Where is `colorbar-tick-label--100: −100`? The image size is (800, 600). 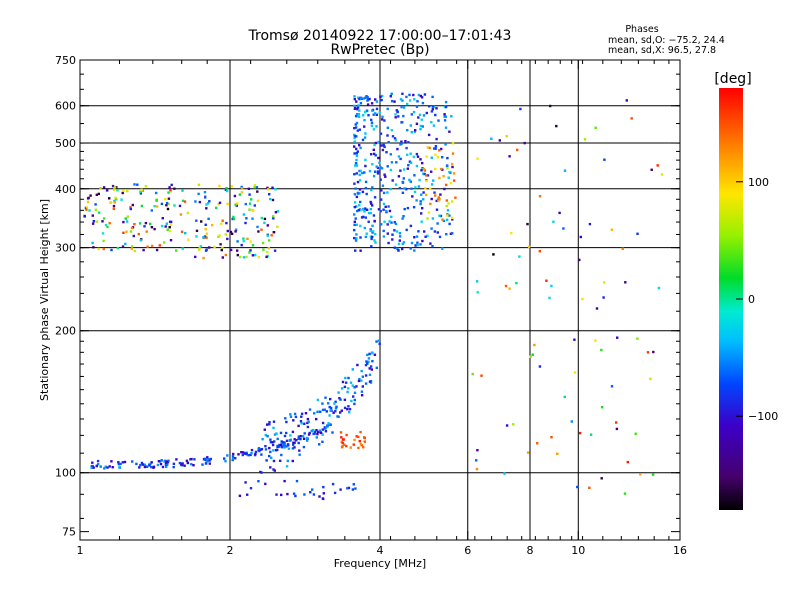 colorbar-tick-label--100: −100 is located at coordinates (763, 416).